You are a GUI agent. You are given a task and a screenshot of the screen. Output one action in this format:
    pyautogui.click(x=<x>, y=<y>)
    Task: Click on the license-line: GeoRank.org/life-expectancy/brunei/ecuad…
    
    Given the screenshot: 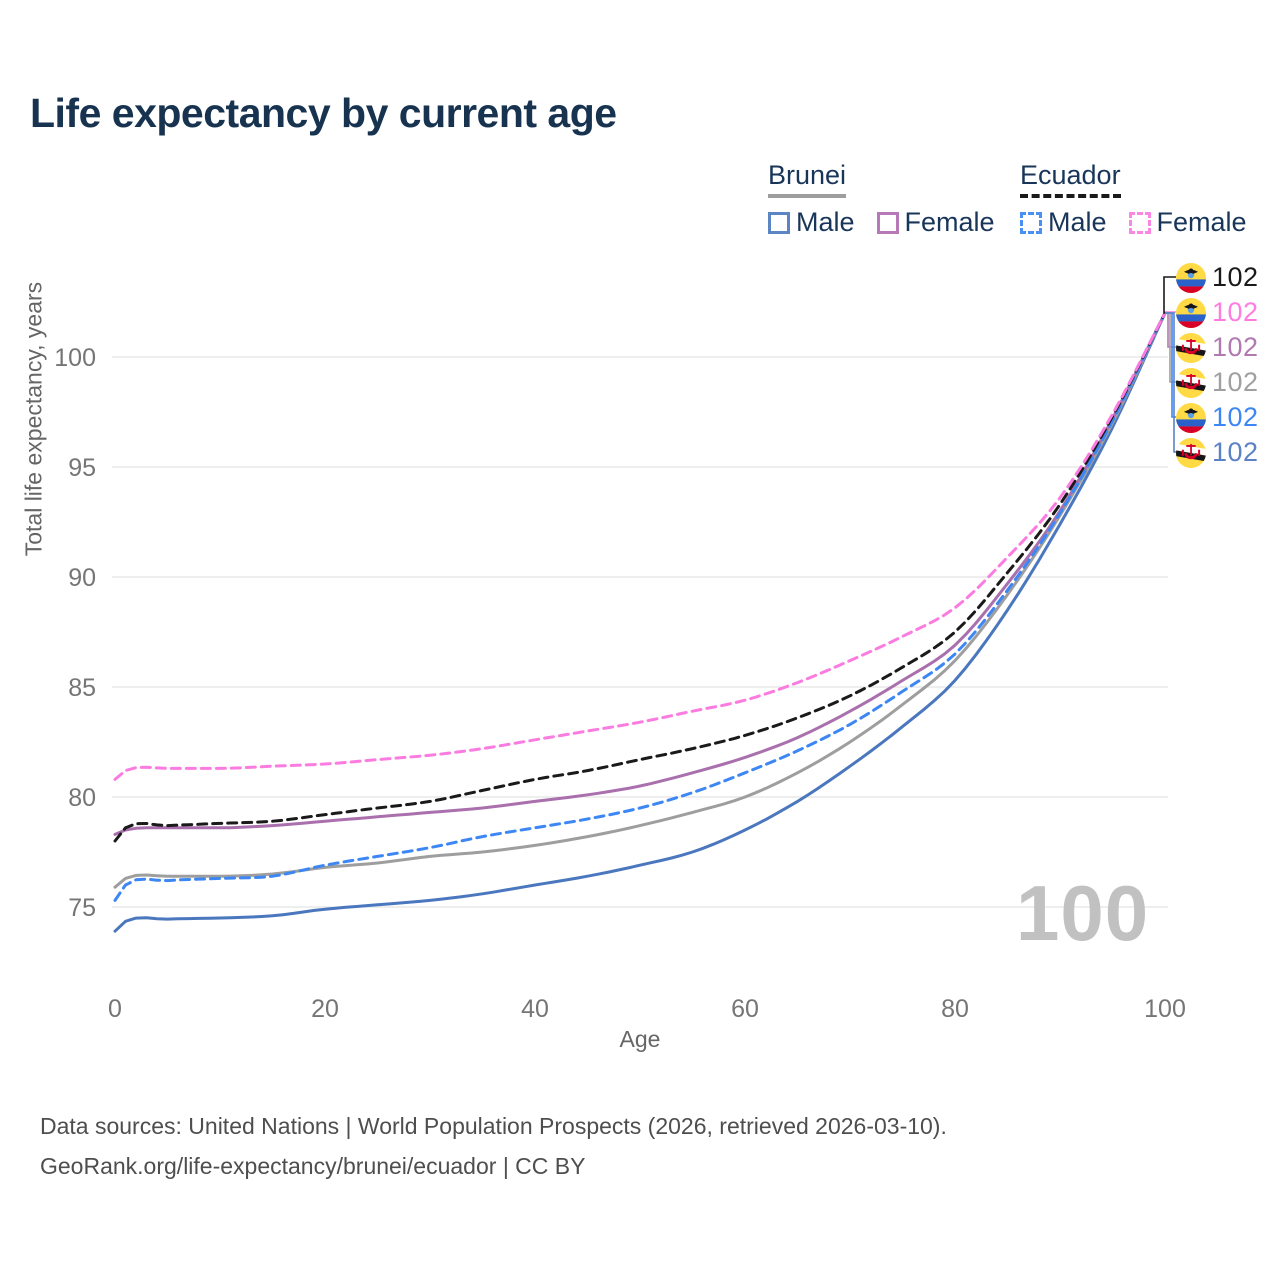 What is the action you would take?
    pyautogui.click(x=313, y=1166)
    